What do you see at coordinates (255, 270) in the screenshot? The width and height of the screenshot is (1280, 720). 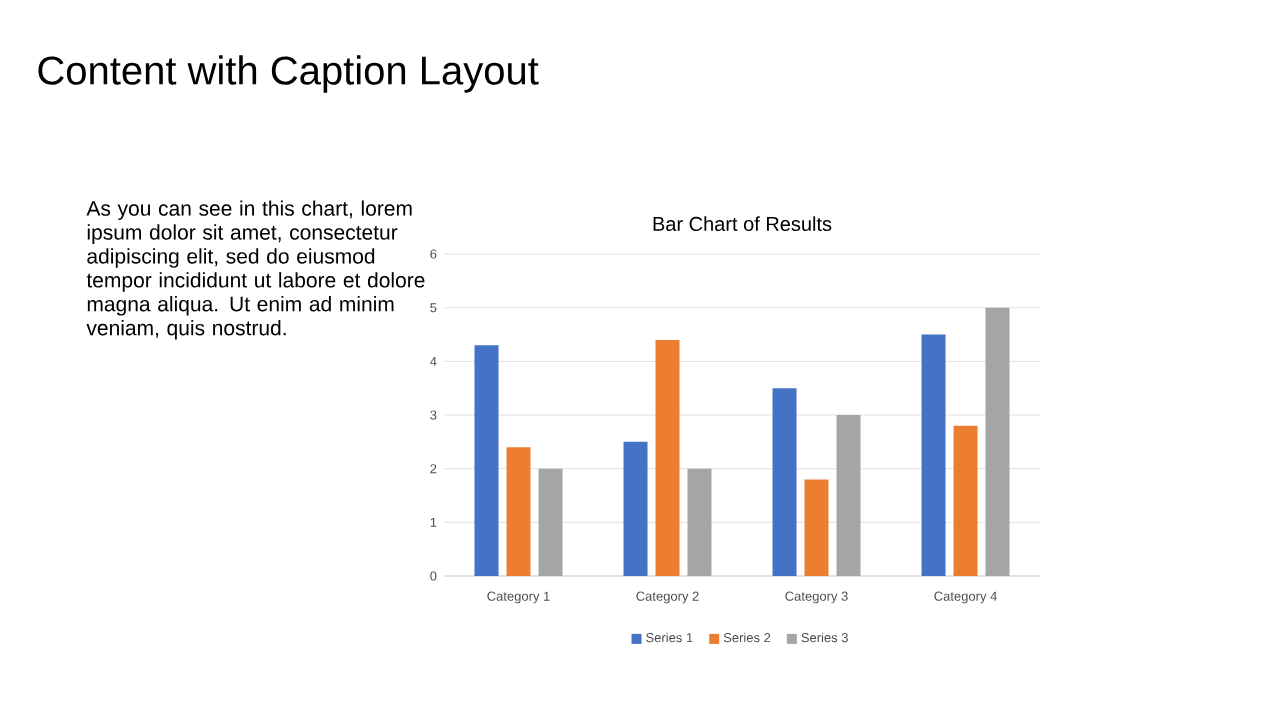 I see `text: As you can see in this chart, lorem ipsum dolor sit amet, consectetur adipiscing elit, sed do eiusmod tempor incididunt ut labore et dolore magna aliqua. Ut enim ad minim veniam, quis nostrud.` at bounding box center [255, 270].